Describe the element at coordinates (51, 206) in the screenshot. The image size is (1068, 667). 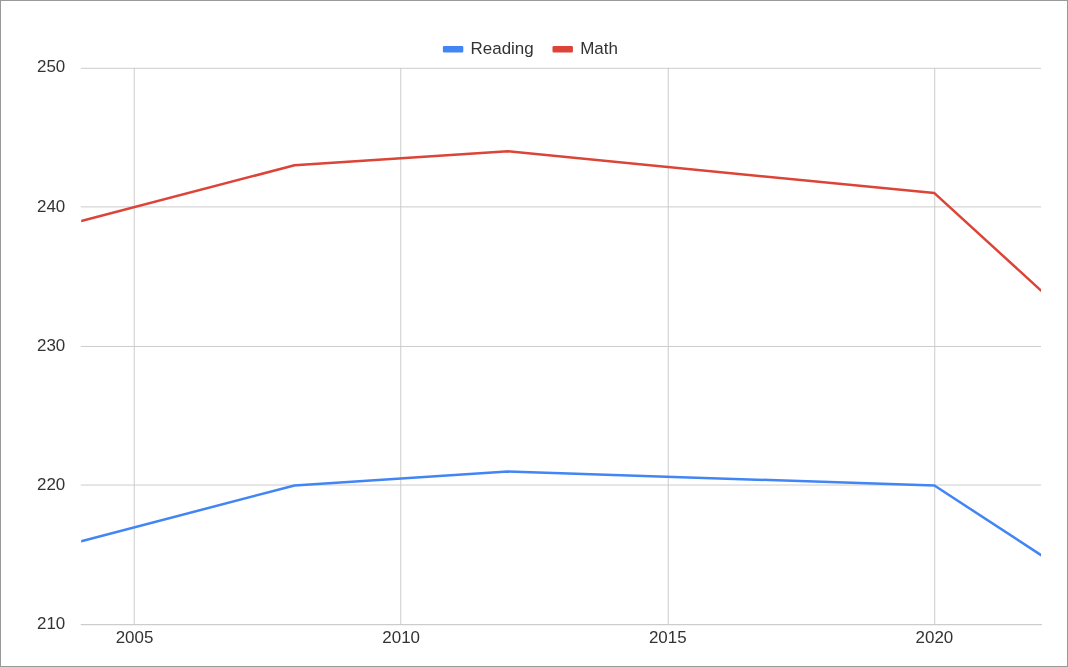
I see `y-tick-label: 240` at that location.